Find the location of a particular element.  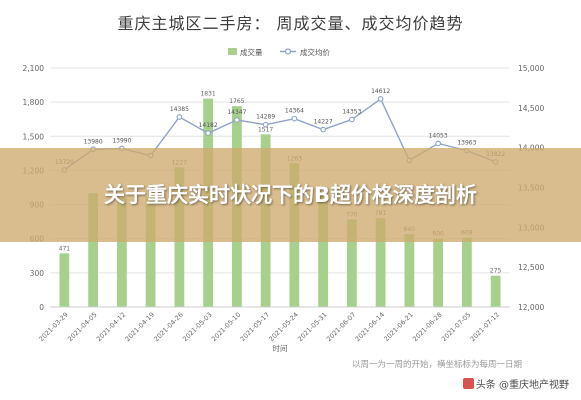

y-left-tick-label: 300 is located at coordinates (37, 273).